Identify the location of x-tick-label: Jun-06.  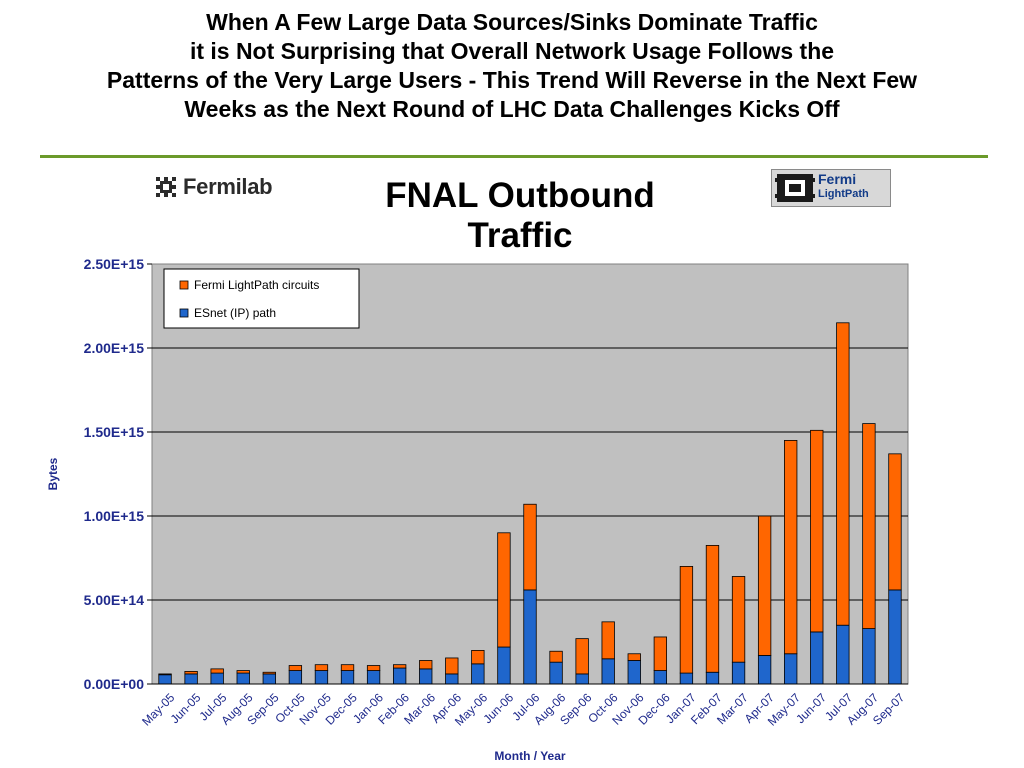
(498, 708).